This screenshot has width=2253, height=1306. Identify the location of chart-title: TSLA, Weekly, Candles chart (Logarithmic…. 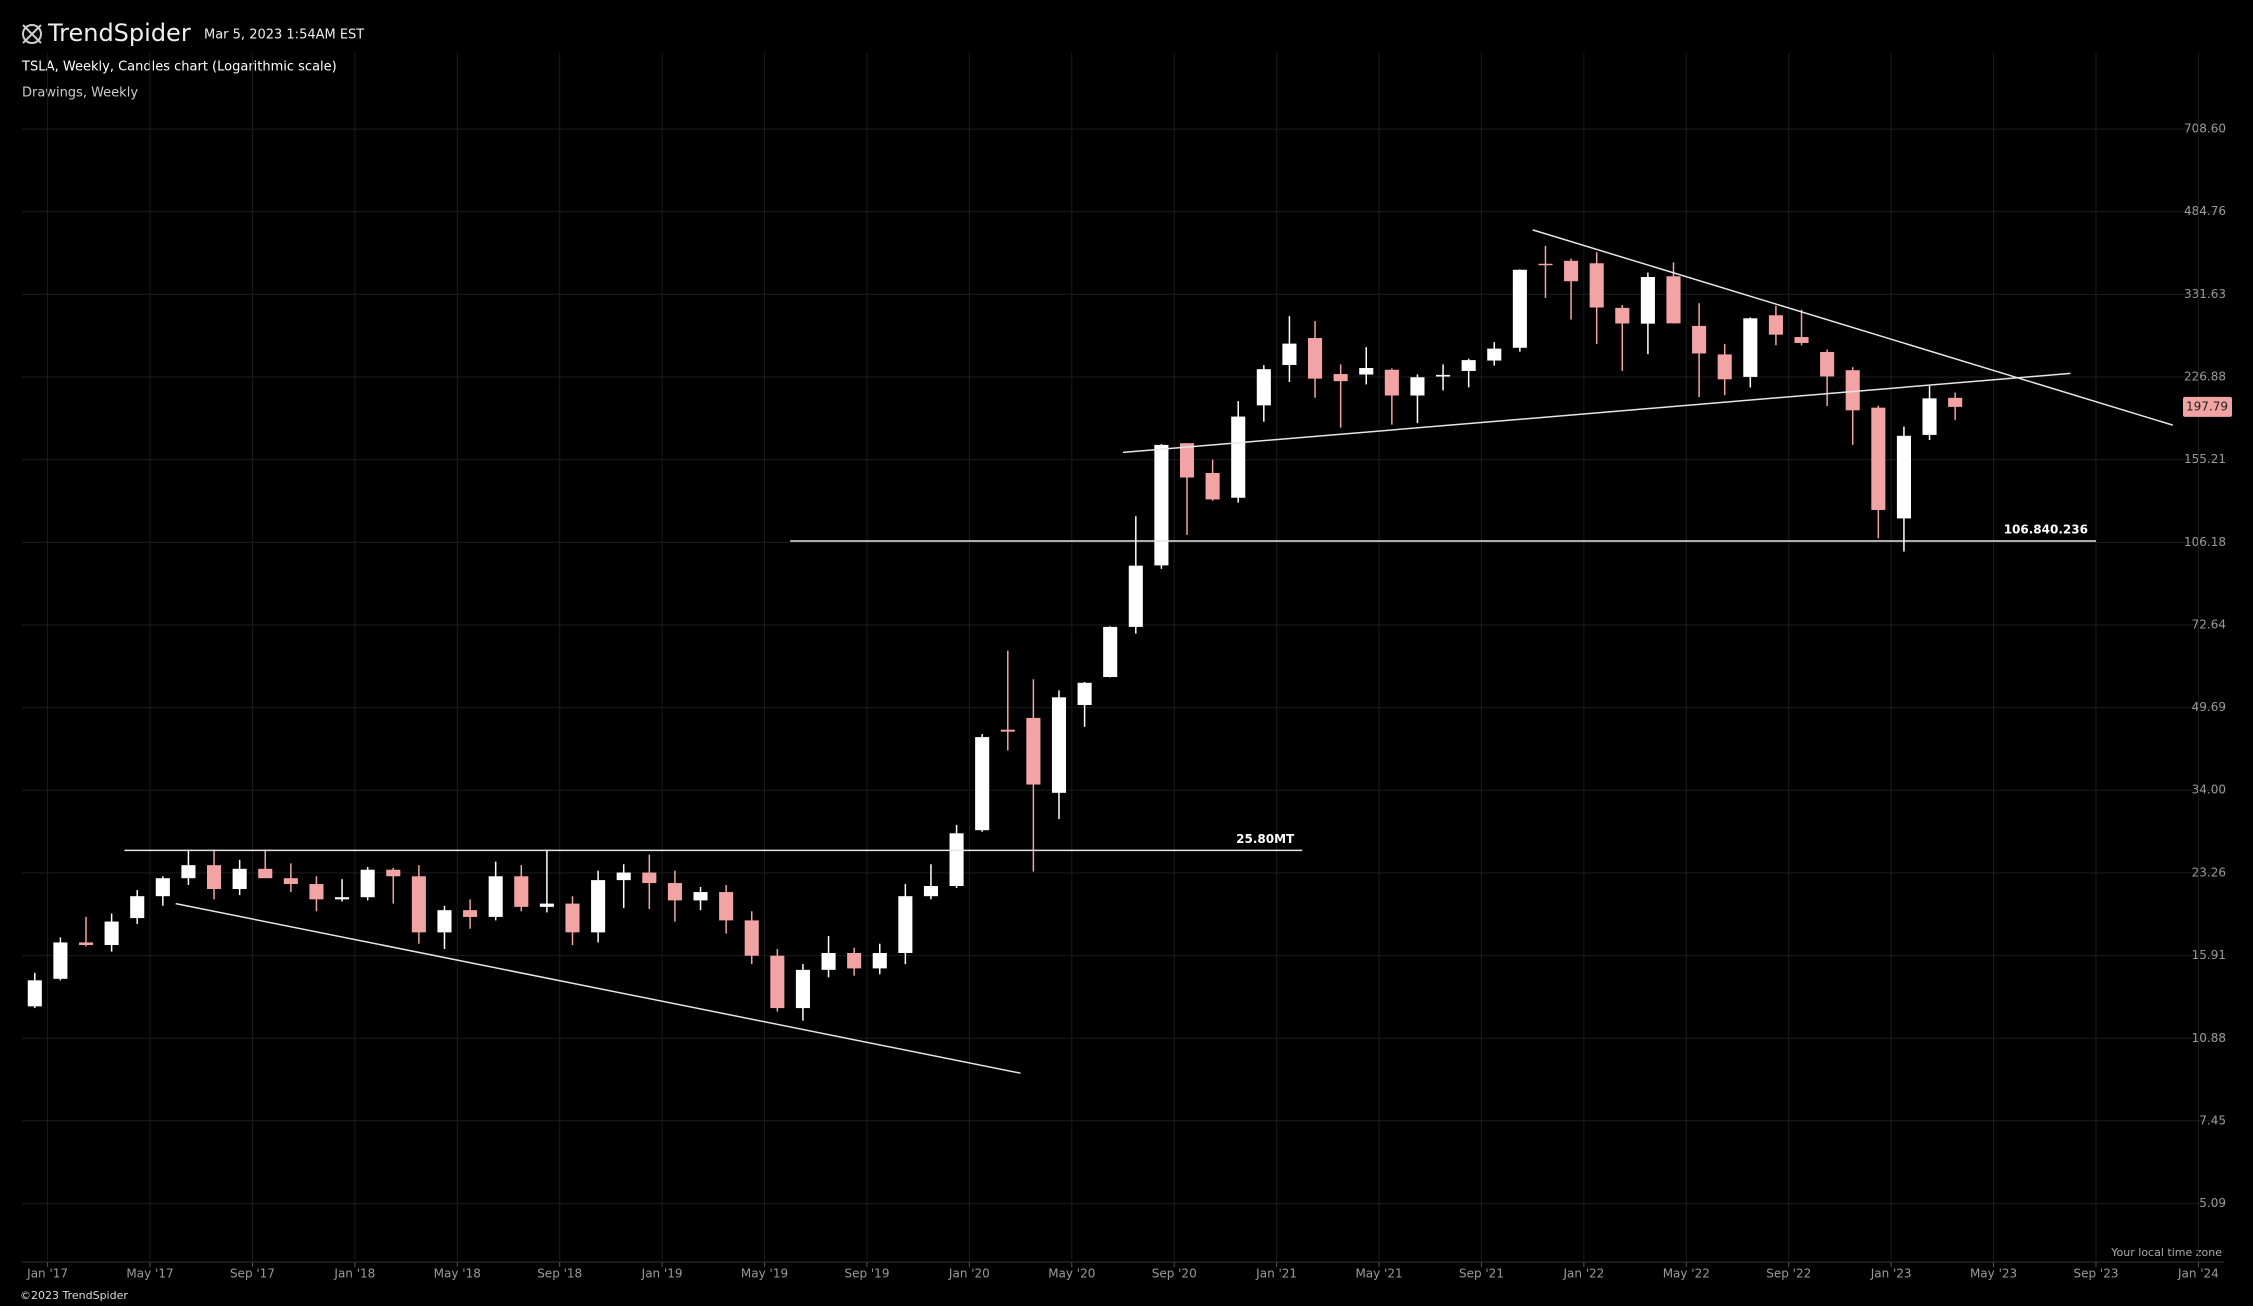
(179, 67).